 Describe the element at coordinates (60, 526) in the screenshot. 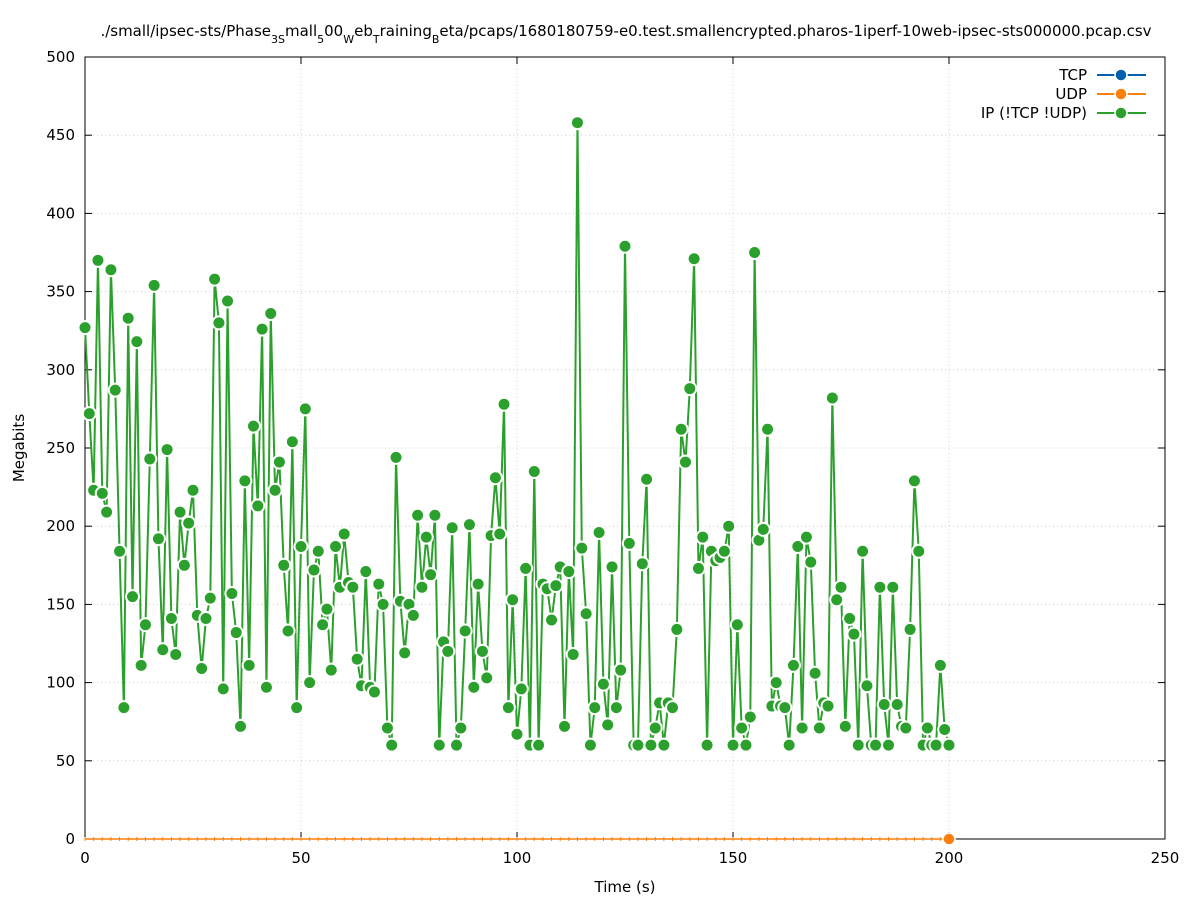

I see `y-tick-label: 200` at that location.